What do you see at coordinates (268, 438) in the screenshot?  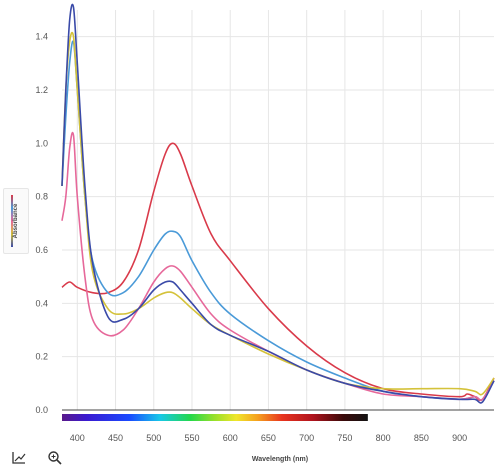 I see `x-tick-label: 650` at bounding box center [268, 438].